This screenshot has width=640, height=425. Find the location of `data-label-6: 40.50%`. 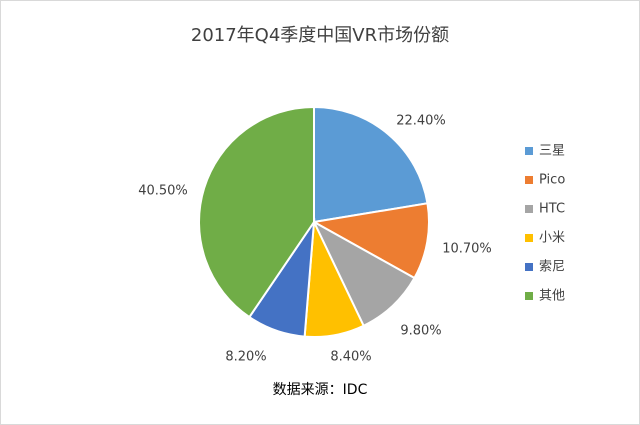

data-label-6: 40.50% is located at coordinates (163, 191).